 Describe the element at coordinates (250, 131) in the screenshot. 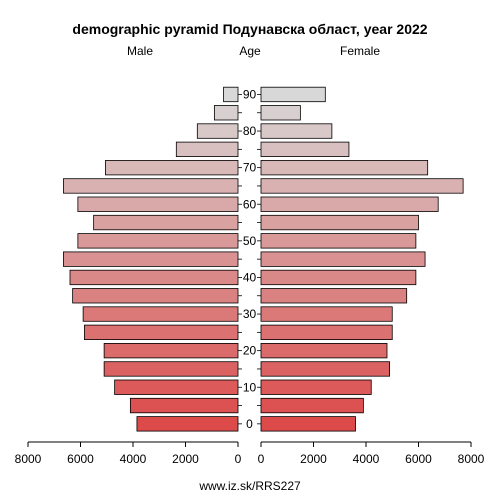

I see `age-tick-label: 80` at that location.